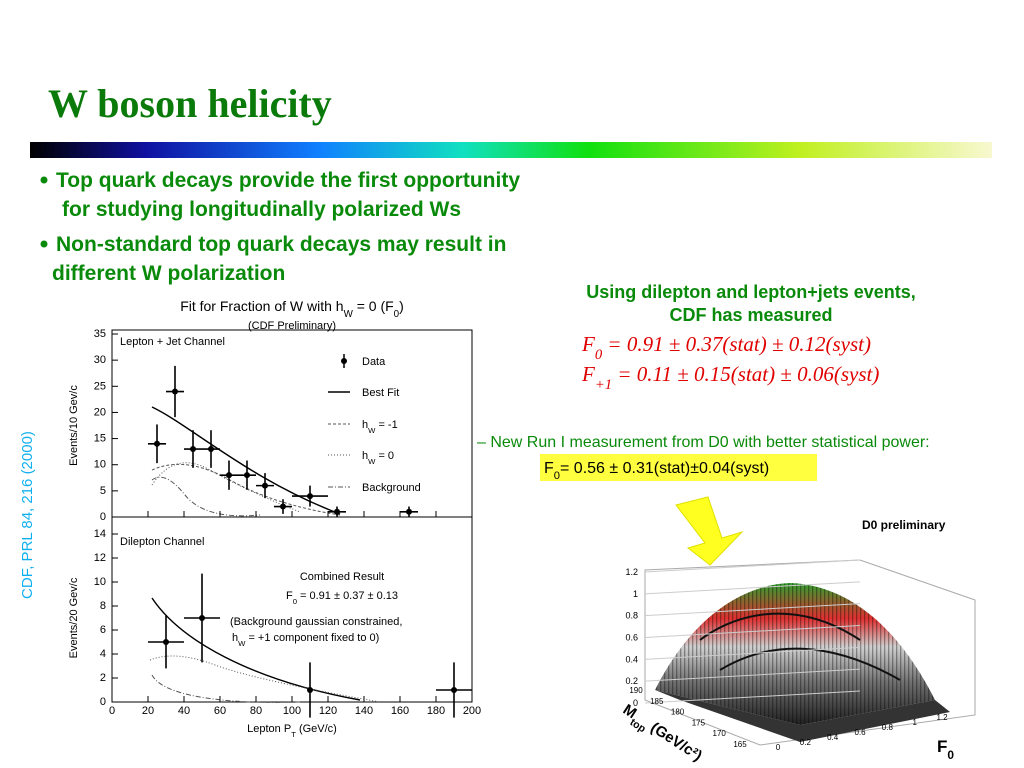 Image resolution: width=1024 pixels, height=768 pixels. I want to click on result-box, so click(678, 467).